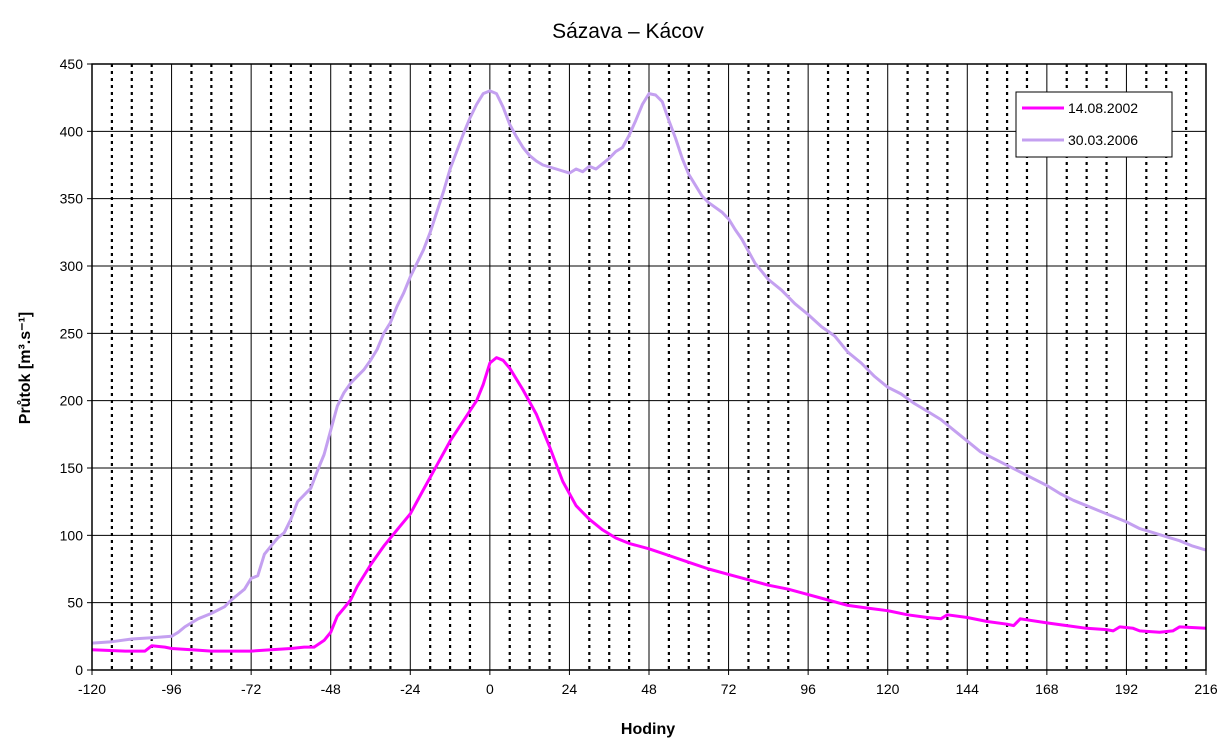 This screenshot has width=1223, height=742. I want to click on y-tick-labels: 0 50 100 150 200 250 300 350 400 450, so click(76, 367).